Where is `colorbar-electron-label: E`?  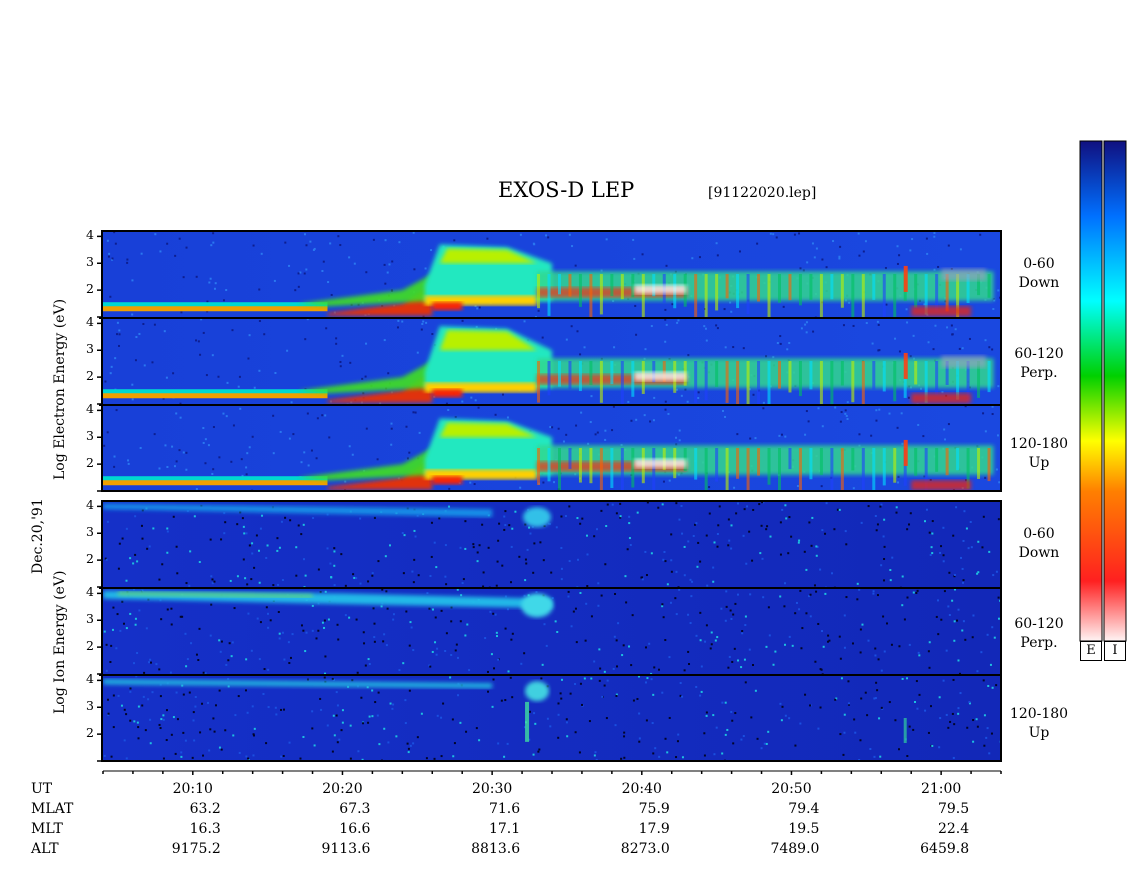 colorbar-electron-label: E is located at coordinates (1091, 651).